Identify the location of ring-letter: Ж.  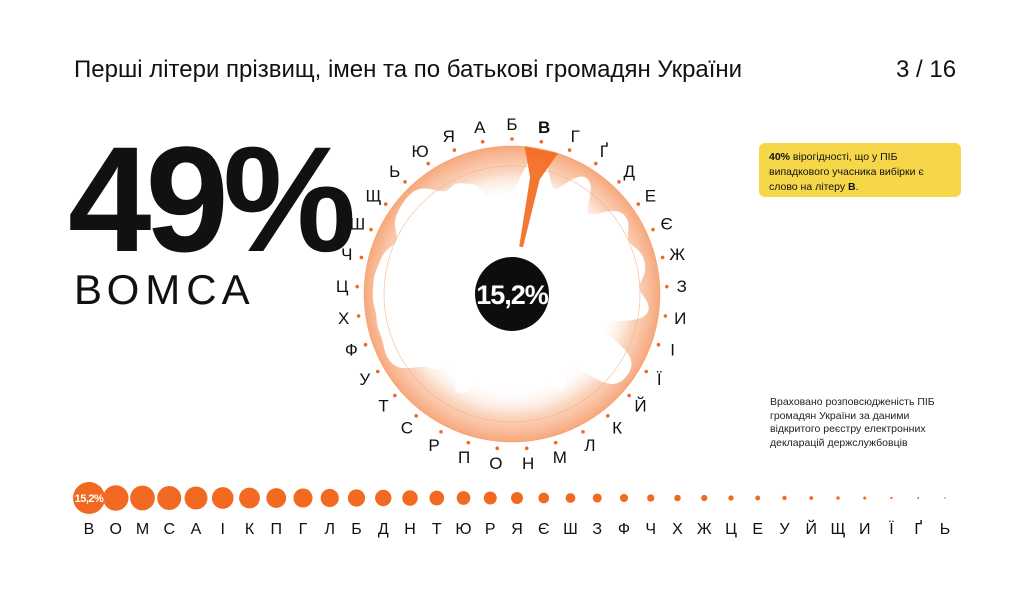
(677, 254).